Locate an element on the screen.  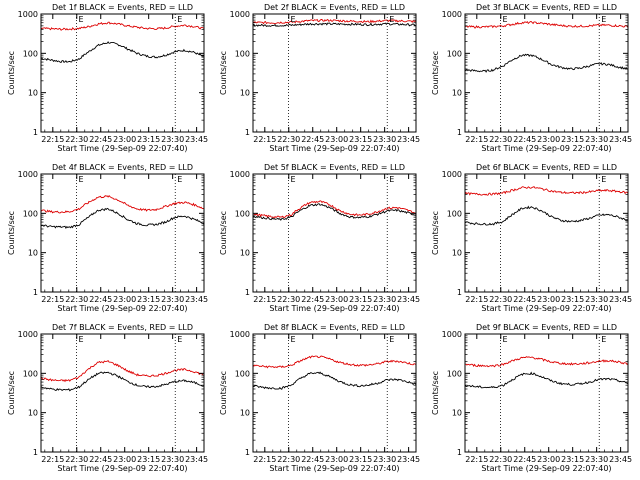
panel-title: Det 9f BLACK = Events, RED = LLD is located at coordinates (546, 327).